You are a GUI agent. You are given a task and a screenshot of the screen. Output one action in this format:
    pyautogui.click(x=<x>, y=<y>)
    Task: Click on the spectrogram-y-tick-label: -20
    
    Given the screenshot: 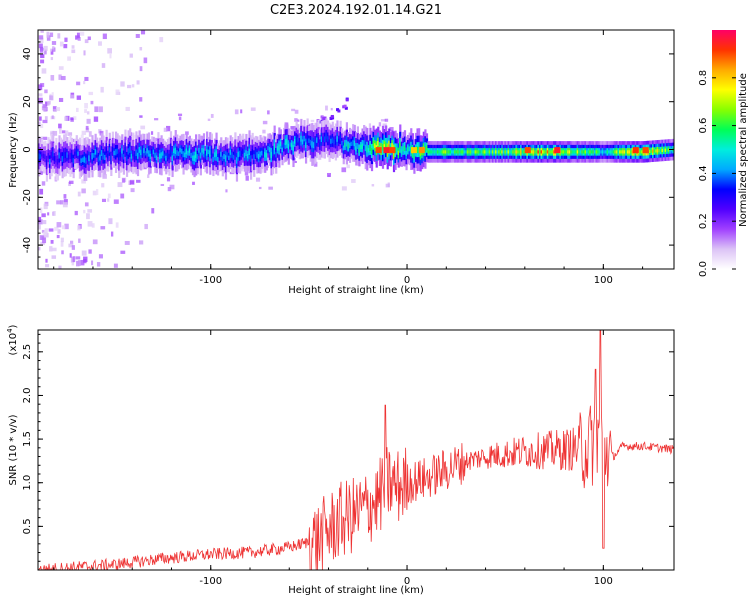 What is the action you would take?
    pyautogui.click(x=27, y=197)
    